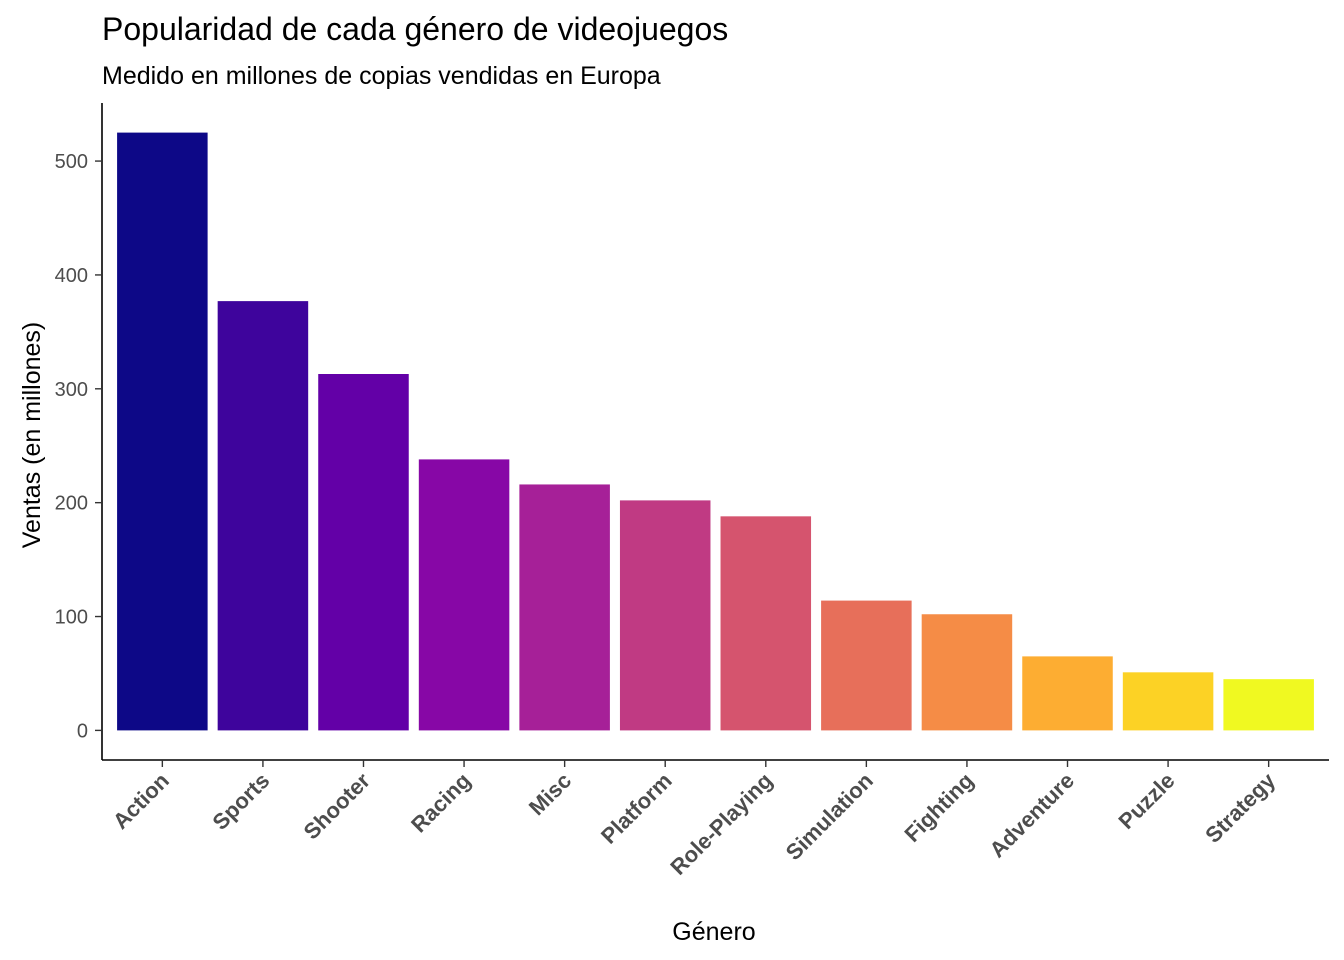  Describe the element at coordinates (564, 607) in the screenshot. I see `bar-misc` at that location.